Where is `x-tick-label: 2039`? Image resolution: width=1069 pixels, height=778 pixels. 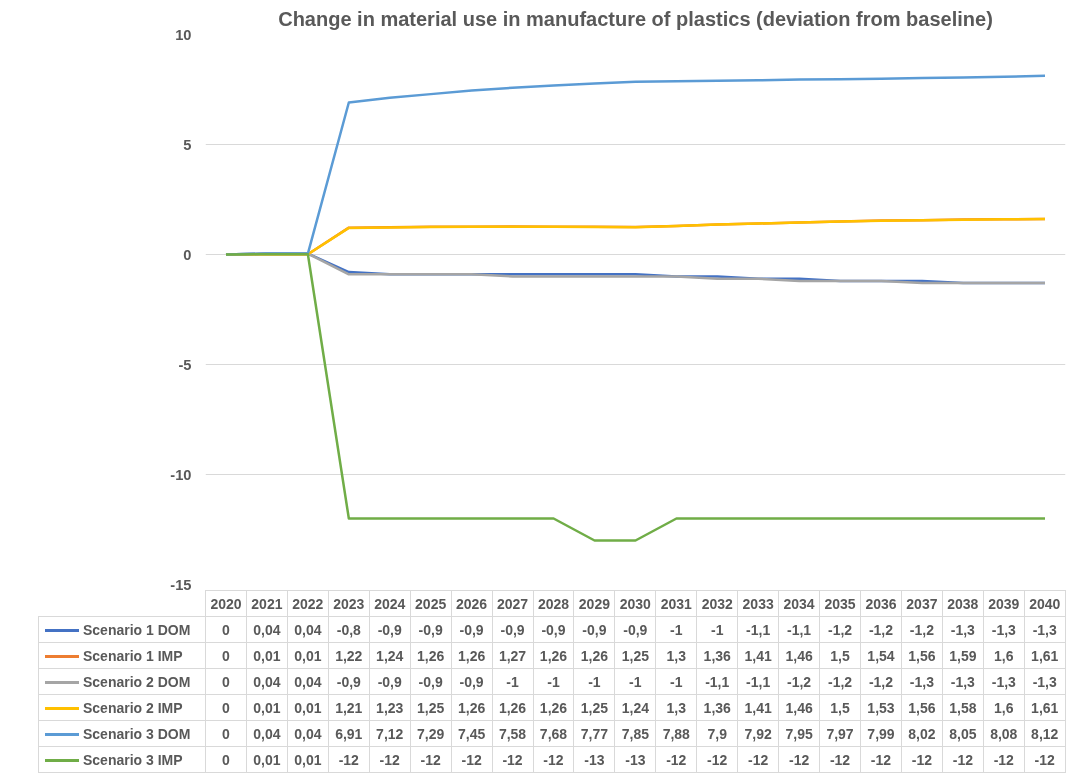 x-tick-label: 2039 is located at coordinates (1004, 603).